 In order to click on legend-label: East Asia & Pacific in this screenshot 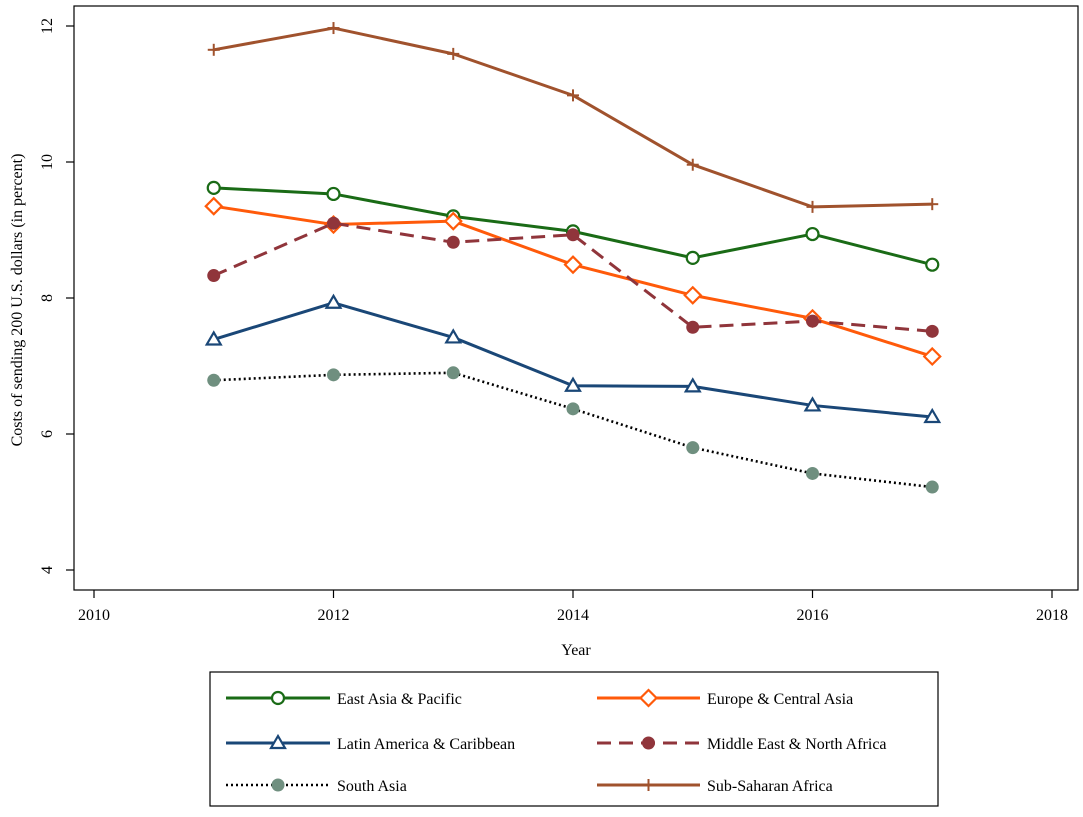, I will do `click(399, 699)`.